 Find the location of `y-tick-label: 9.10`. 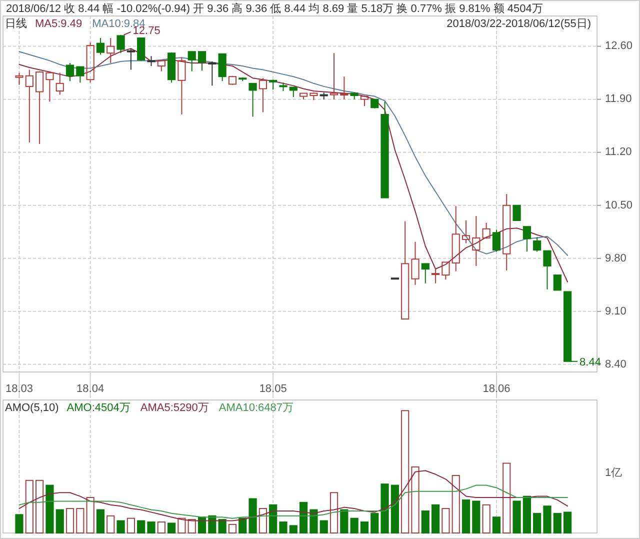

y-tick-label: 9.10 is located at coordinates (615, 311).